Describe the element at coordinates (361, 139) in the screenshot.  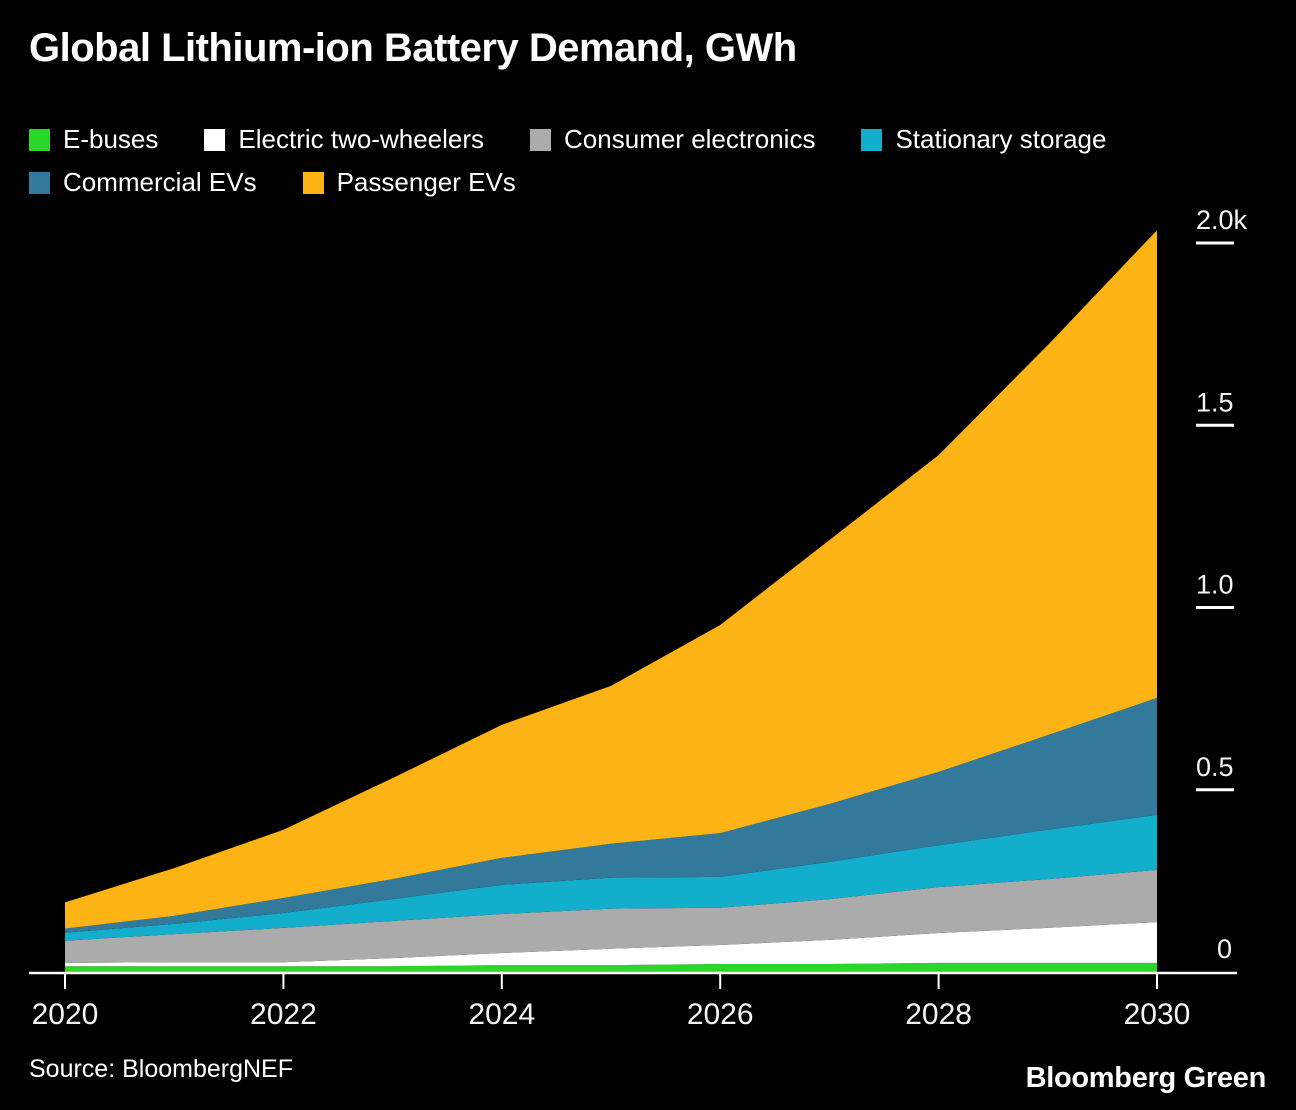
I see `legend-label: Electric two-wheelers` at that location.